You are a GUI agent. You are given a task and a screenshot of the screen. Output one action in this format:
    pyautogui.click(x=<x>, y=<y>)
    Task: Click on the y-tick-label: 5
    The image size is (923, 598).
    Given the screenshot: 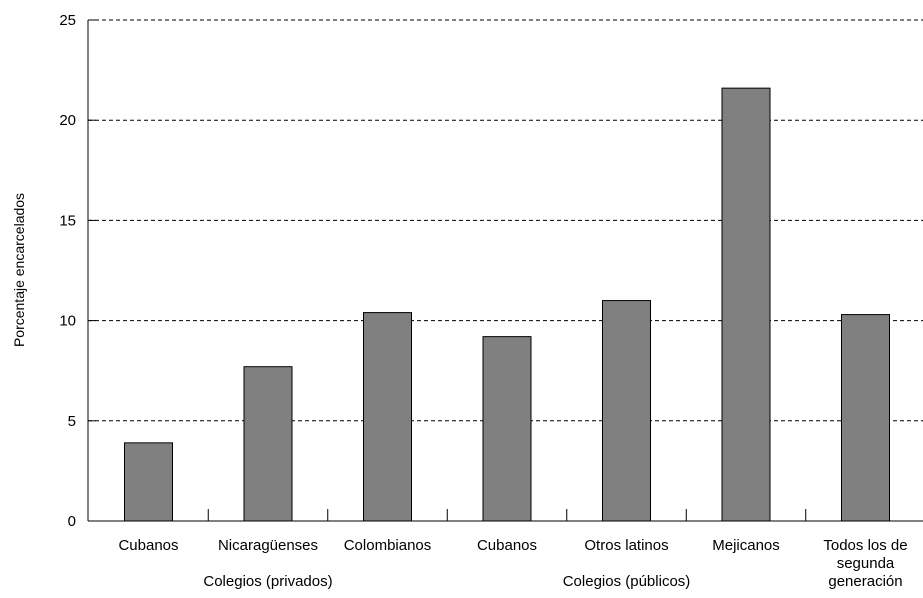 What is the action you would take?
    pyautogui.click(x=72, y=421)
    